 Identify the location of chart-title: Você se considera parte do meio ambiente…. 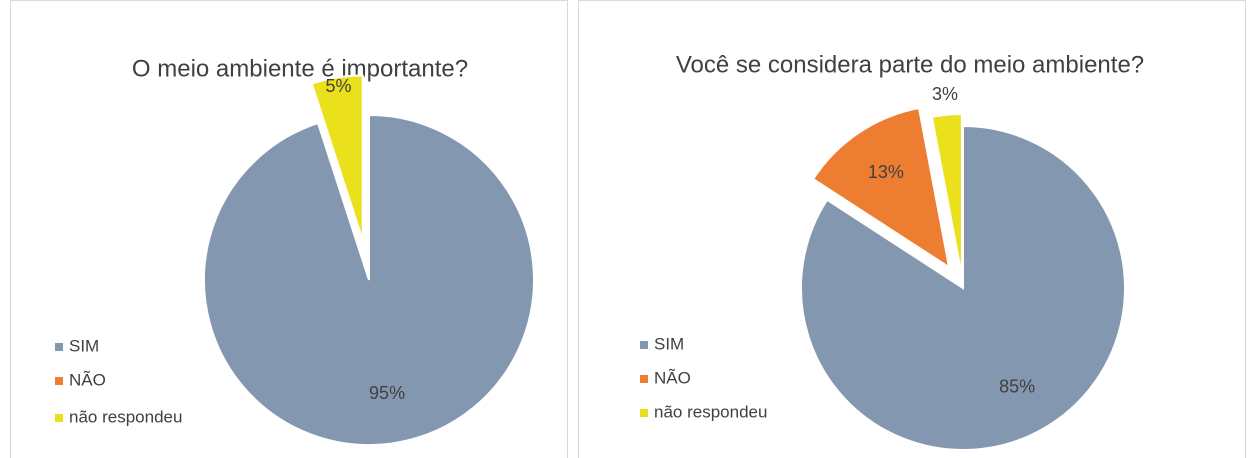
(910, 64).